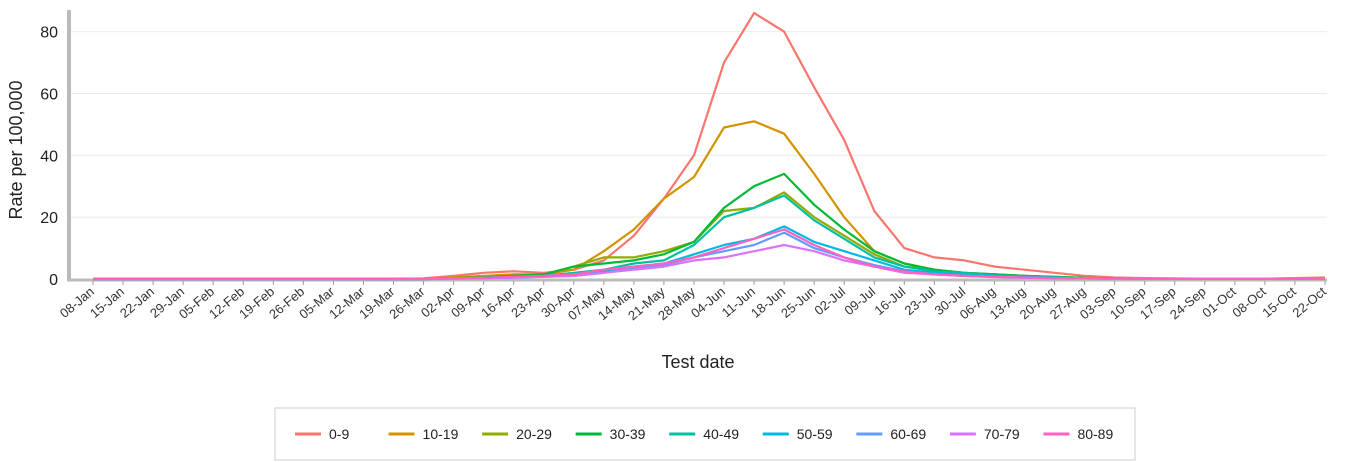 Image resolution: width=1350 pixels, height=462 pixels. I want to click on y-tick-label: 40, so click(49, 156).